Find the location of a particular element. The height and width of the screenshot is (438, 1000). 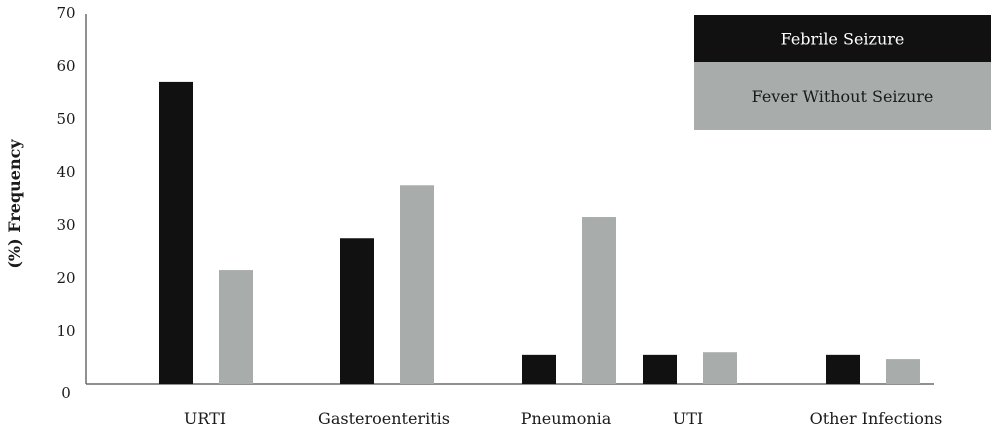

legend: Febrile Seizure Fever Without Seizure is located at coordinates (842, 72).